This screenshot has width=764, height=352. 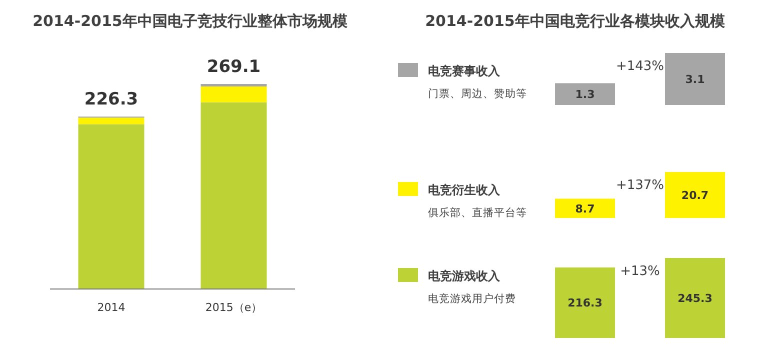 What do you see at coordinates (233, 307) in the screenshot?
I see `x-tick-label: 2015（e）` at bounding box center [233, 307].